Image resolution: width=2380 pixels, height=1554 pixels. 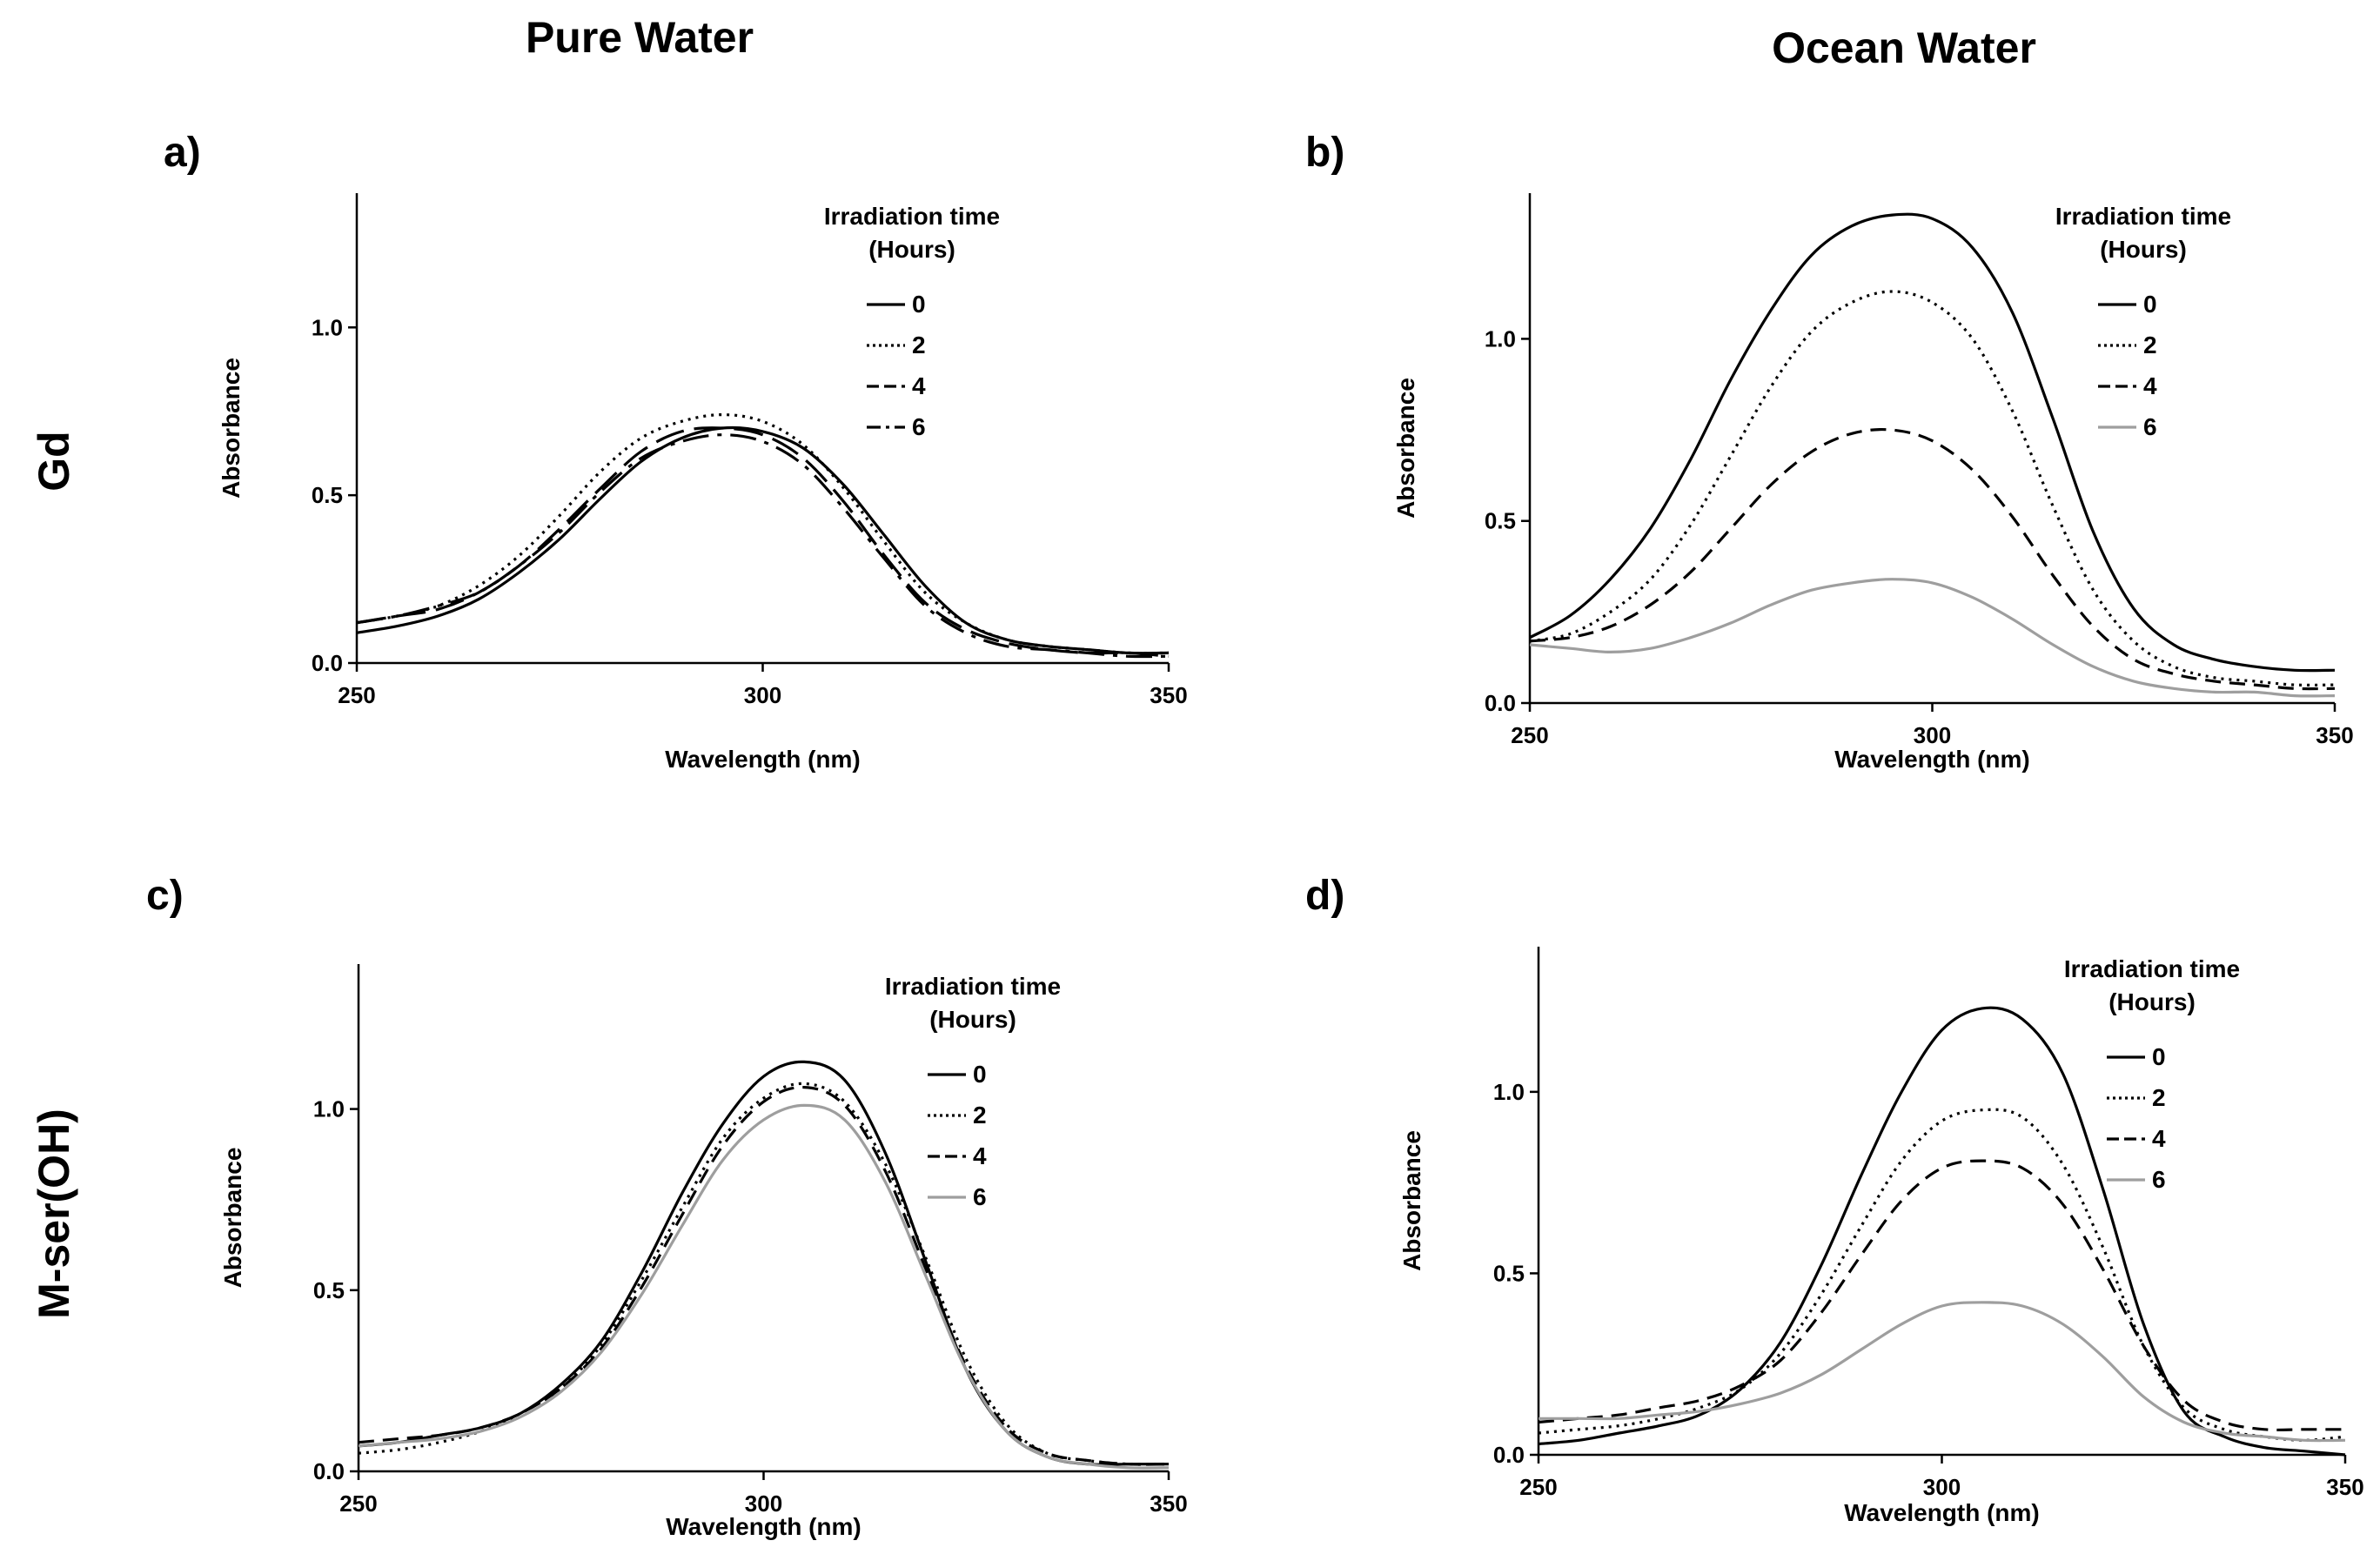 I want to click on x-tick-label-d: 300, so click(x=1942, y=1487).